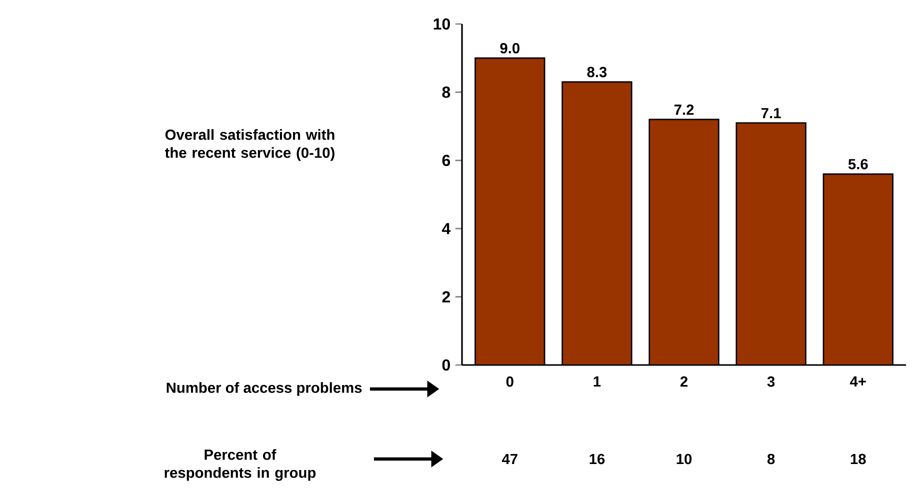 This screenshot has width=916, height=496. Describe the element at coordinates (264, 389) in the screenshot. I see `x-axis-title: Number of access problems` at that location.